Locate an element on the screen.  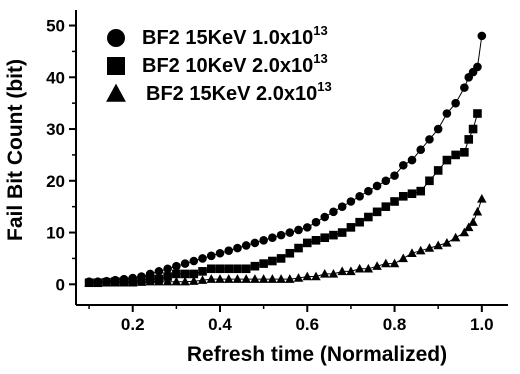
y-tick-label: 20 is located at coordinates (55, 181).